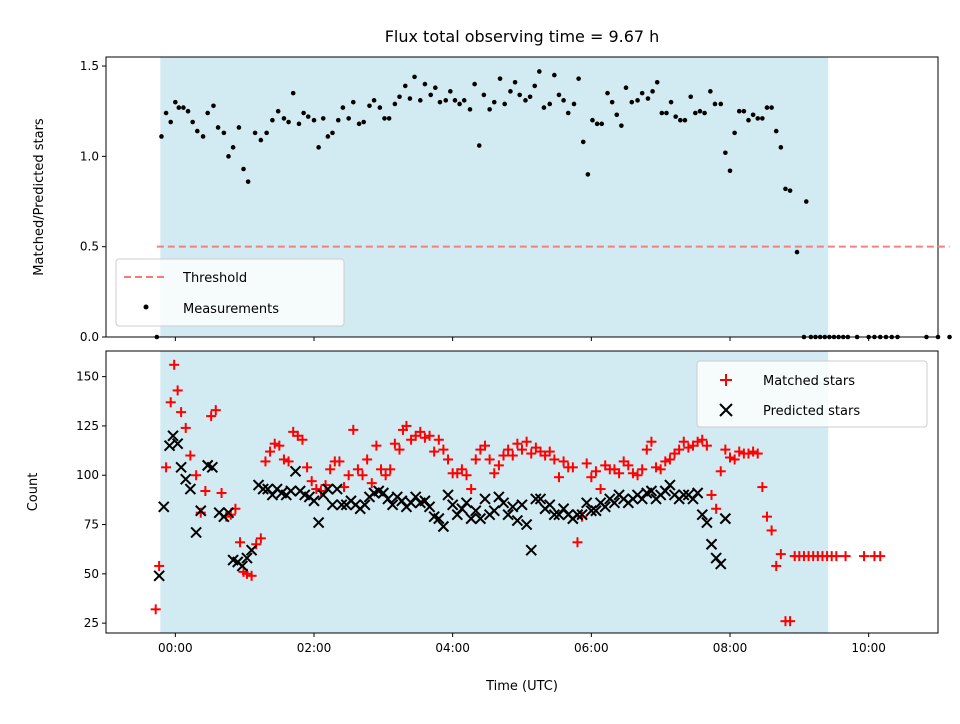 The height and width of the screenshot is (724, 960). I want to click on y-tick-label: 100, so click(87, 475).